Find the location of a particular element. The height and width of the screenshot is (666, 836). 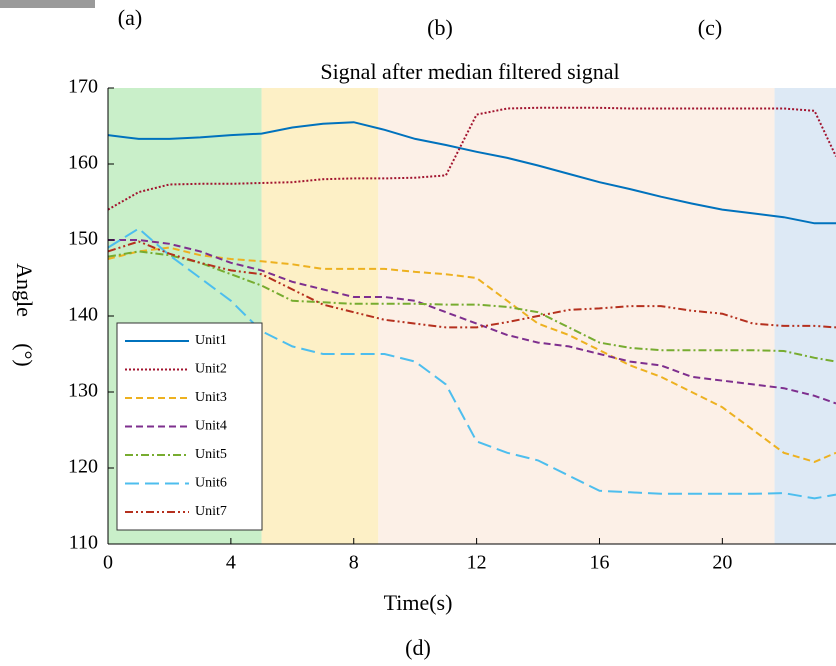

legend-label: Unit4 is located at coordinates (211, 426).